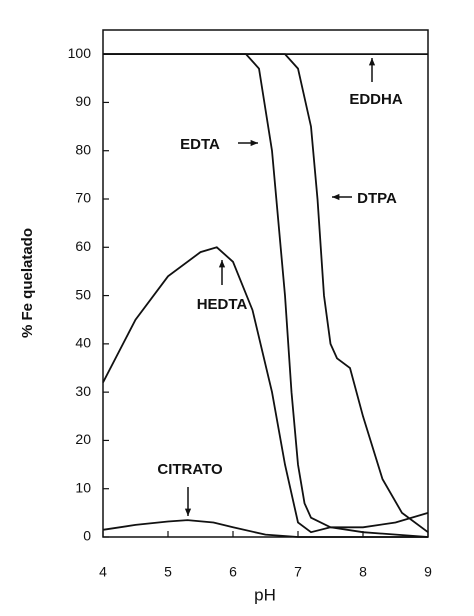 The height and width of the screenshot is (616, 474). What do you see at coordinates (103, 572) in the screenshot?
I see `x-tick-label: 4` at bounding box center [103, 572].